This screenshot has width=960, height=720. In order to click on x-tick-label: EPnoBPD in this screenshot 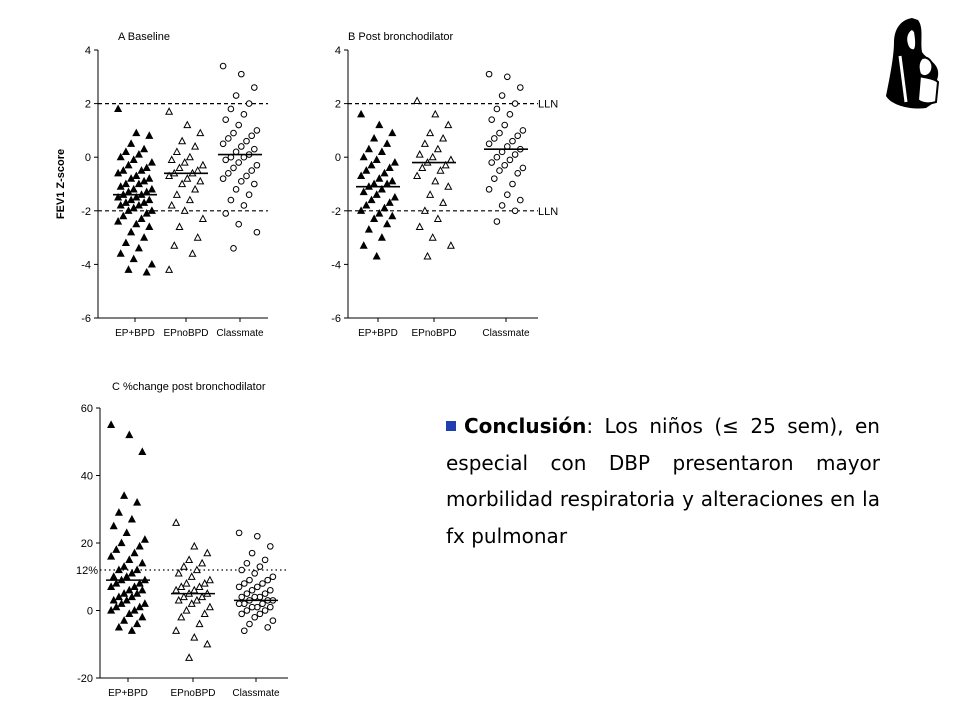, I will do `click(433, 333)`.